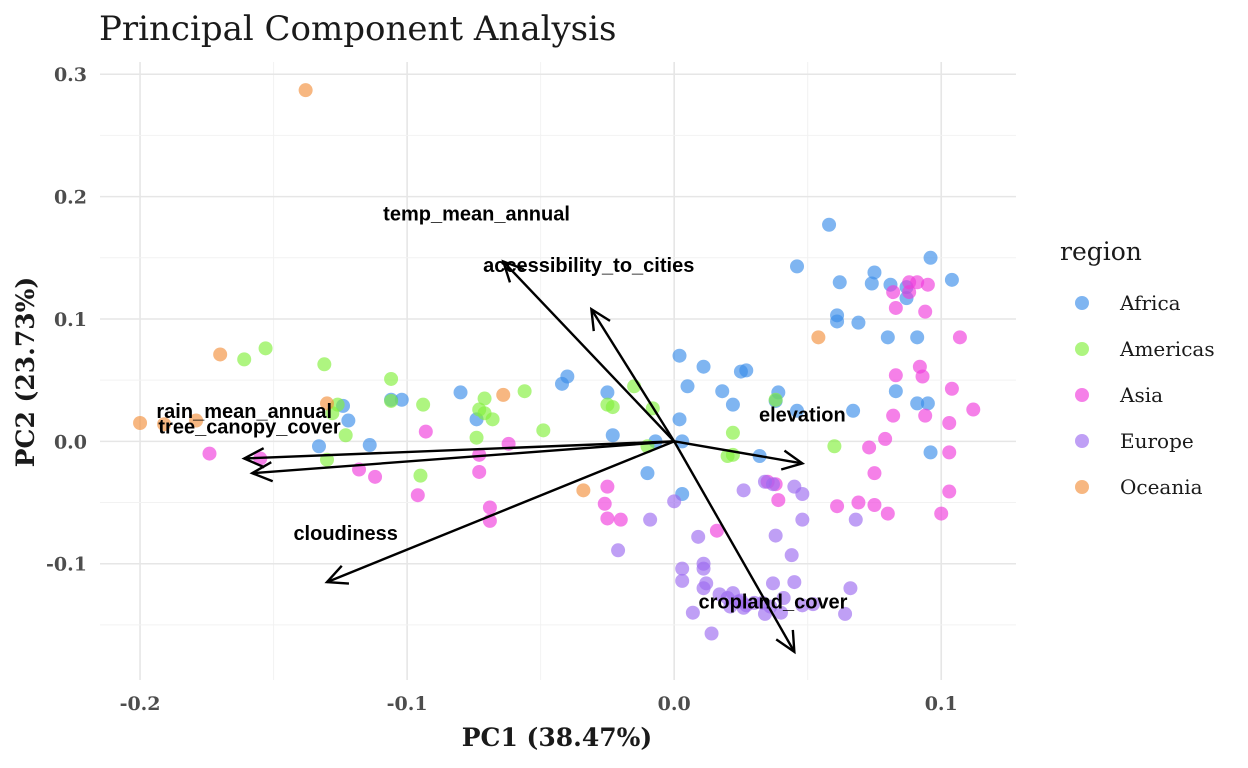  Describe the element at coordinates (70, 320) in the screenshot. I see `y-tick-label: 0.1` at that location.